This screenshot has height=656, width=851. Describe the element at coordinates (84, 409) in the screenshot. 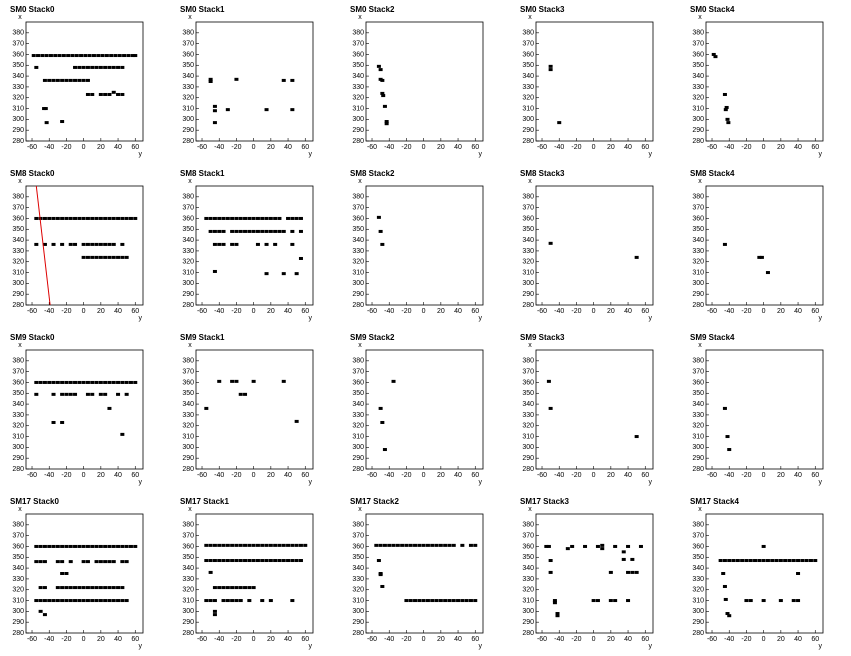

I see `plot-frame` at that location.